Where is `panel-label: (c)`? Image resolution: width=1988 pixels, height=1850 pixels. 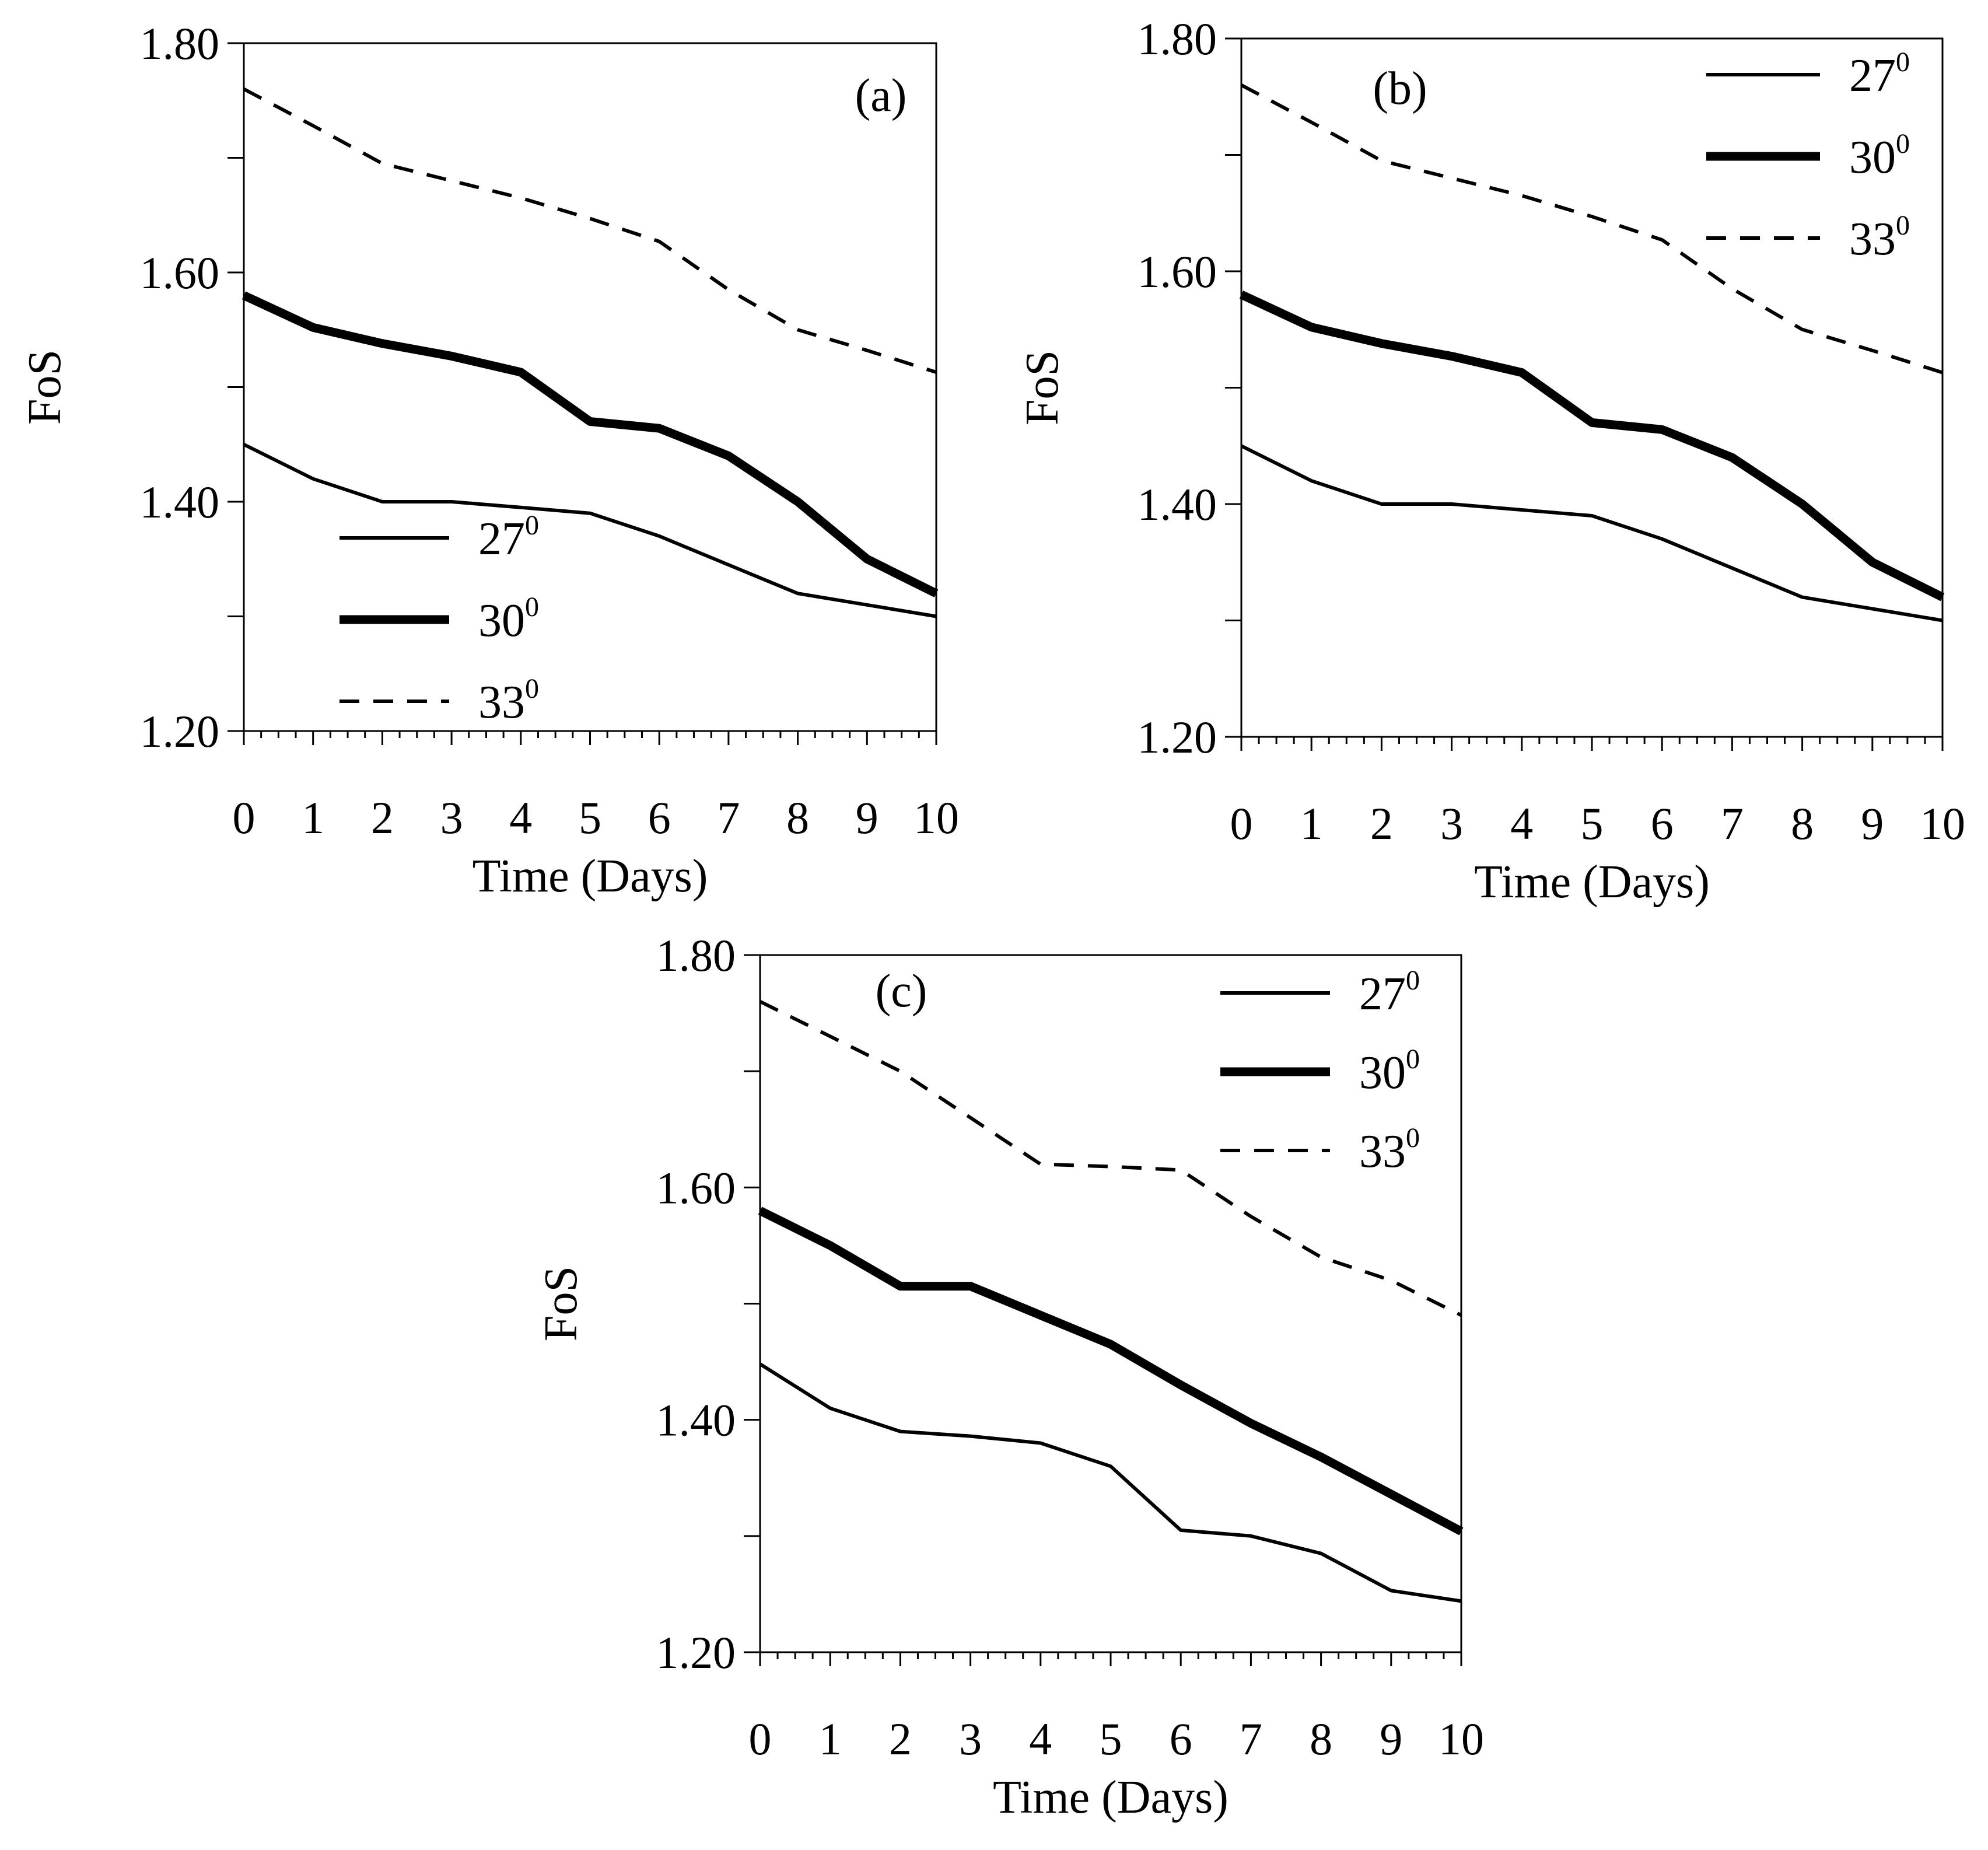 panel-label: (c) is located at coordinates (902, 991).